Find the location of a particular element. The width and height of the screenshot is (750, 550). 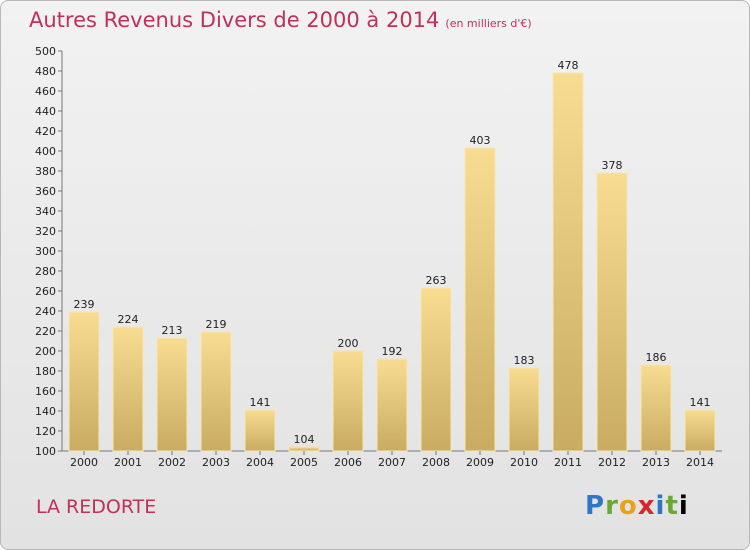

x-tick-label: 2012 is located at coordinates (612, 462).